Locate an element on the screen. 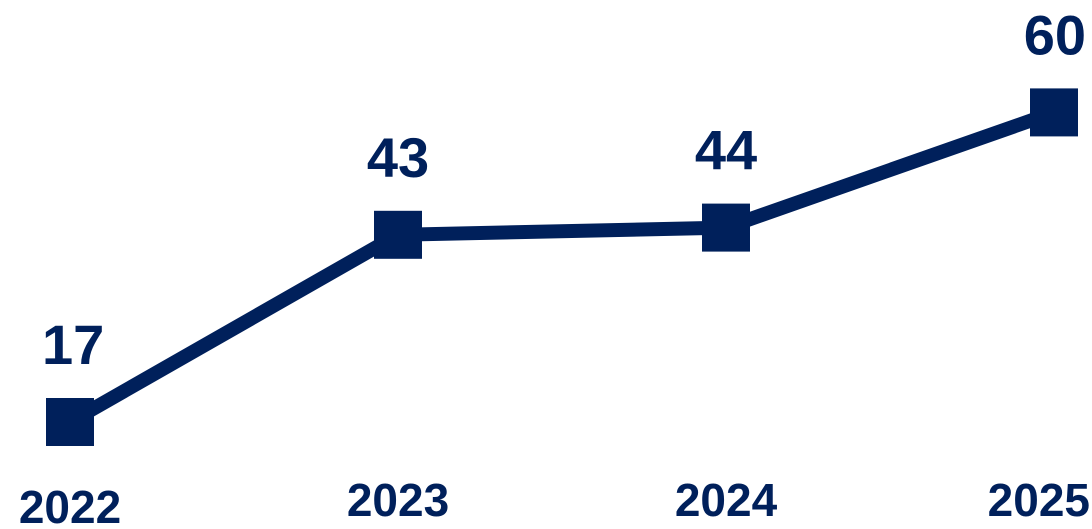  x-tick-label-2024: 2024 is located at coordinates (726, 500).